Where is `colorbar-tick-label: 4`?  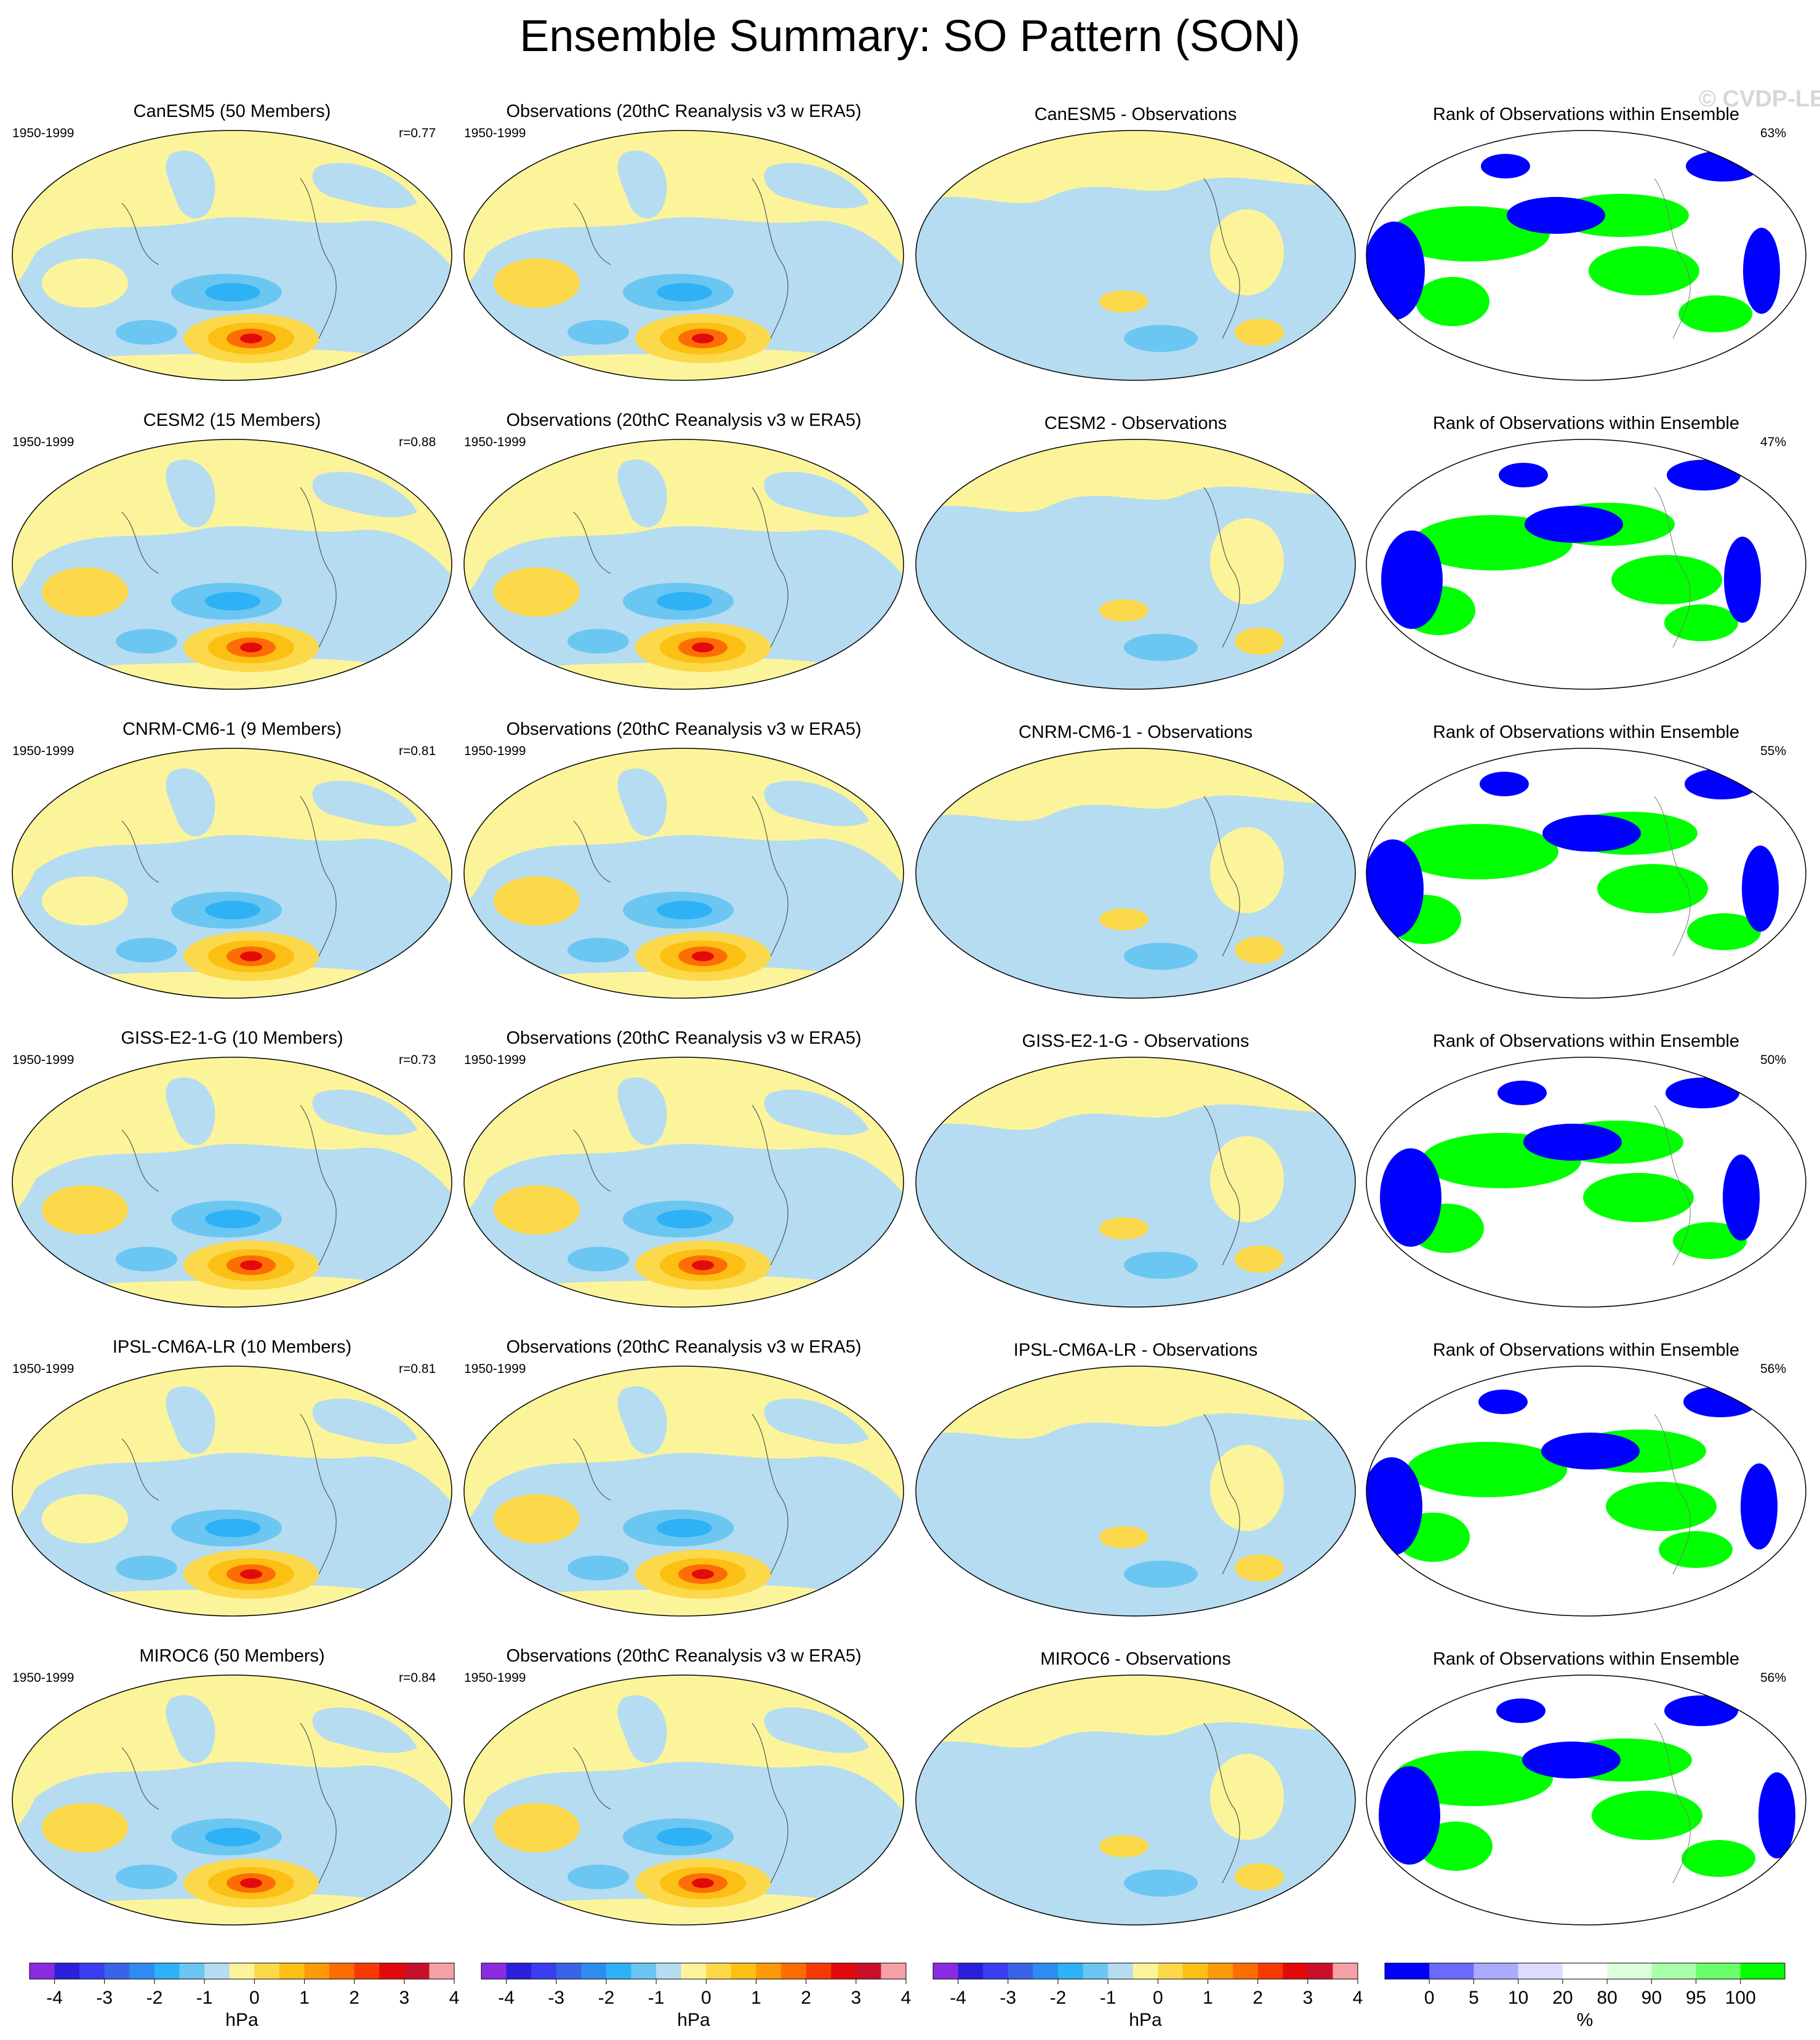
colorbar-tick-label: 4 is located at coordinates (906, 1998).